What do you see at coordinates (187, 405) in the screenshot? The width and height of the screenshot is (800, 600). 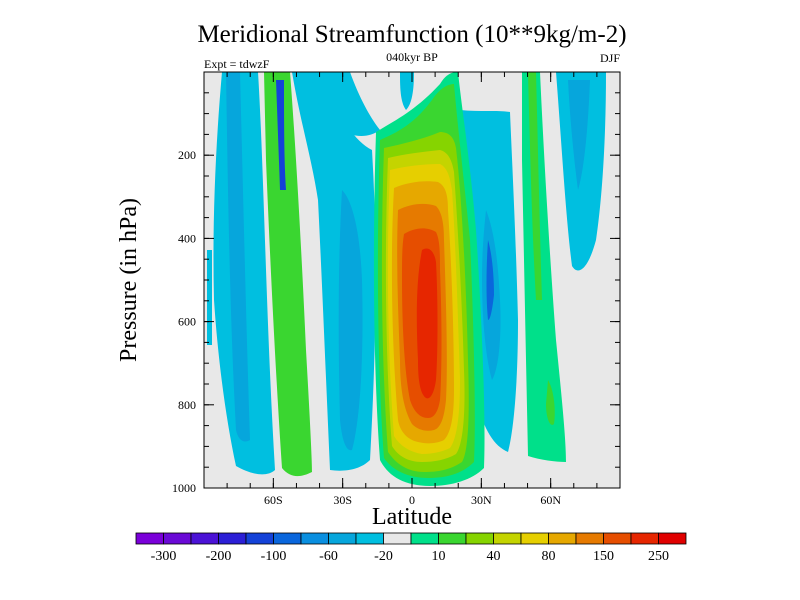 I see `y-tick-label: 800` at bounding box center [187, 405].